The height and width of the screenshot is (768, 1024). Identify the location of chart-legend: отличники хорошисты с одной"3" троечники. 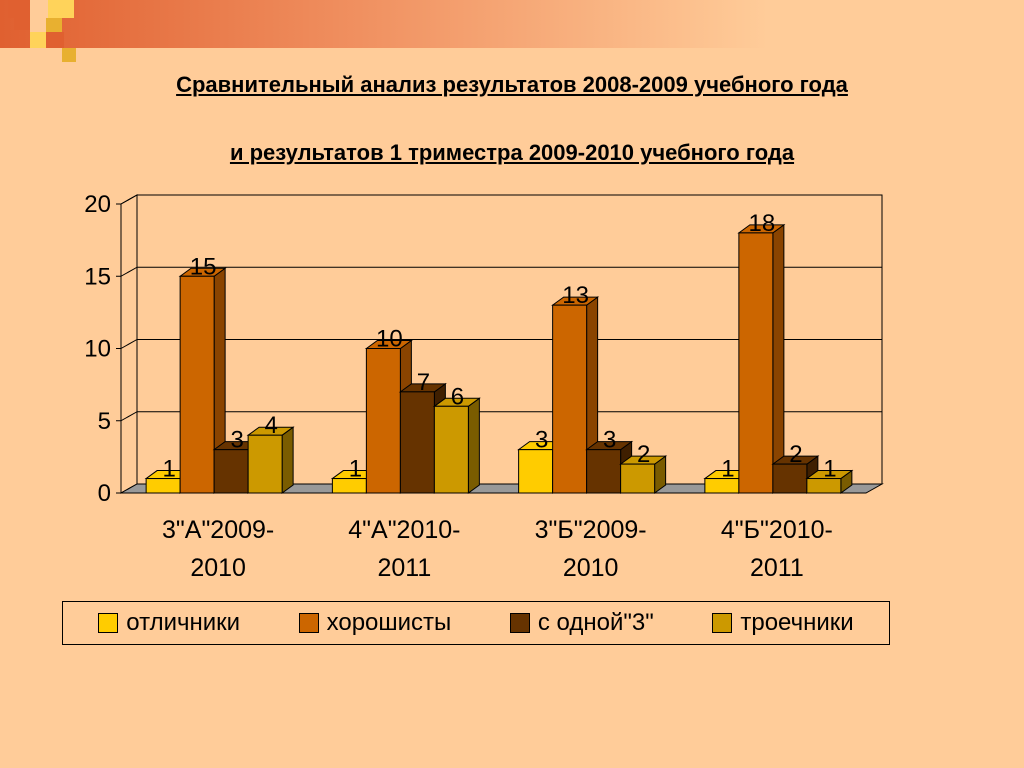
(476, 623).